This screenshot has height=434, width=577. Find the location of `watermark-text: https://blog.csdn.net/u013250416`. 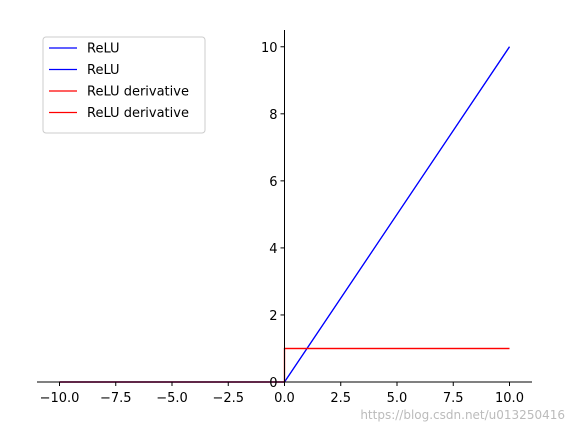

watermark-text: https://blog.csdn.net/u013250416 is located at coordinates (462, 415).